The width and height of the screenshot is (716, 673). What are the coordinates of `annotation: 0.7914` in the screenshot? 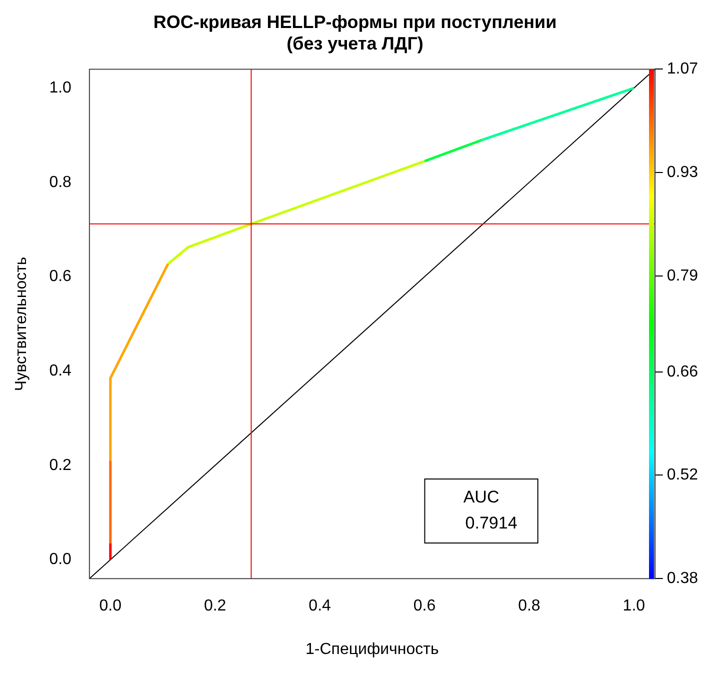 It's located at (491, 523).